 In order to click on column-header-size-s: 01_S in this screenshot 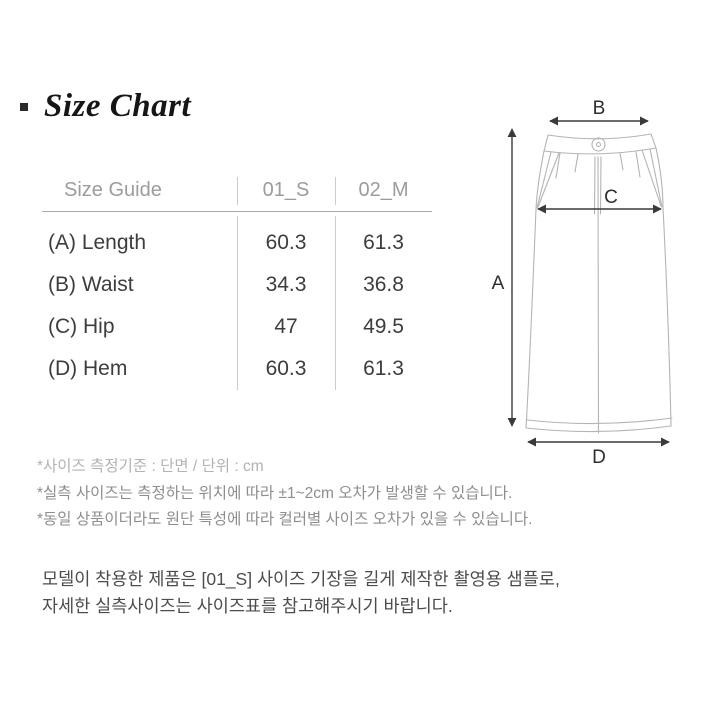, I will do `click(286, 190)`.